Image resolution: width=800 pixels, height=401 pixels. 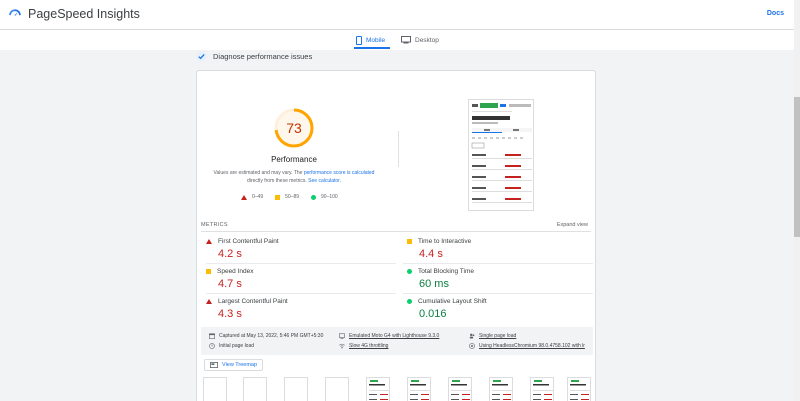 What do you see at coordinates (214, 365) in the screenshot?
I see `treemap-icon` at bounding box center [214, 365].